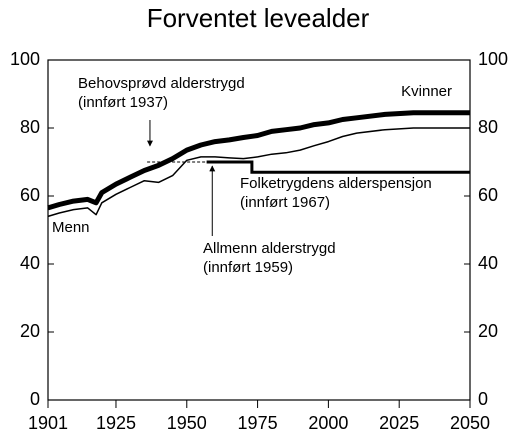 This screenshot has height=442, width=517. Describe the element at coordinates (30, 127) in the screenshot. I see `y-tick-label: 80` at that location.